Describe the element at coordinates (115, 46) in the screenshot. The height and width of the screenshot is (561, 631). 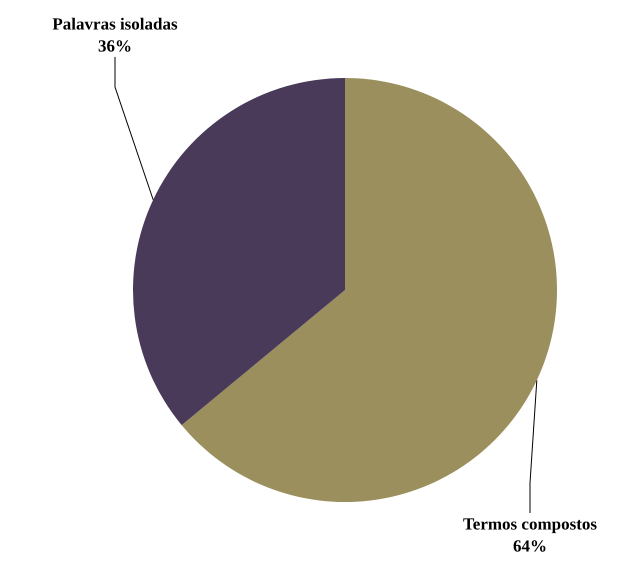
I see `data-label: 36%` at that location.